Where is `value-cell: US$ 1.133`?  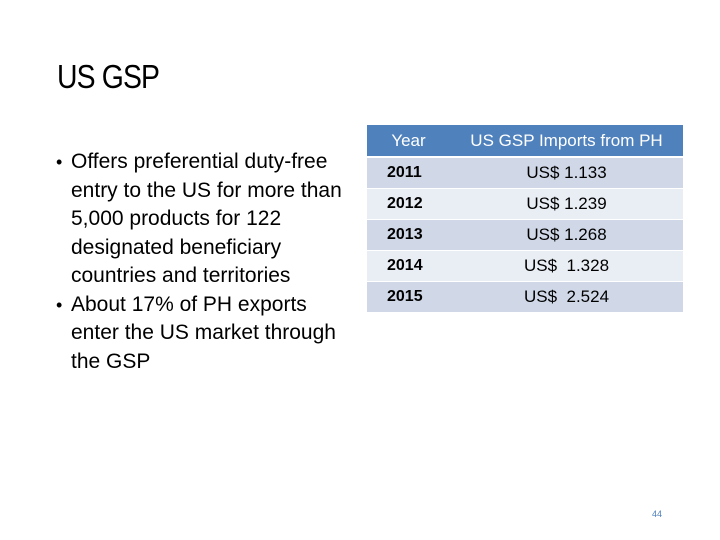
value-cell: US$ 1.133 is located at coordinates (566, 172).